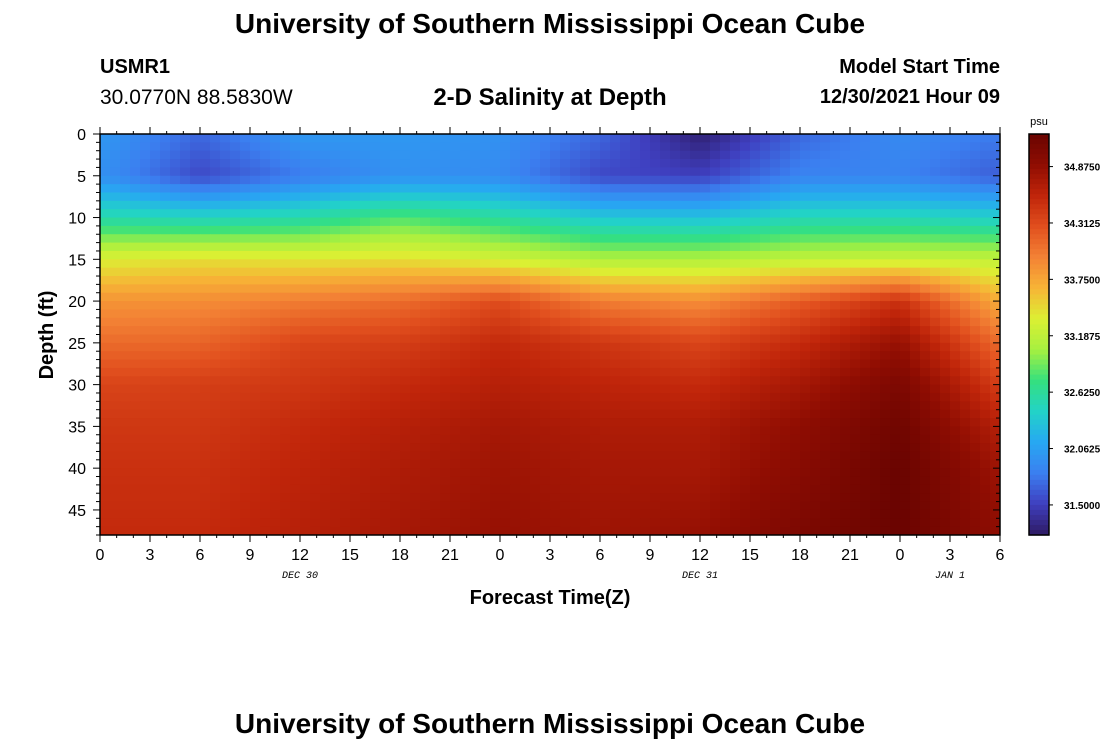  Describe the element at coordinates (81, 177) in the screenshot. I see `y-tick-label: 5` at that location.